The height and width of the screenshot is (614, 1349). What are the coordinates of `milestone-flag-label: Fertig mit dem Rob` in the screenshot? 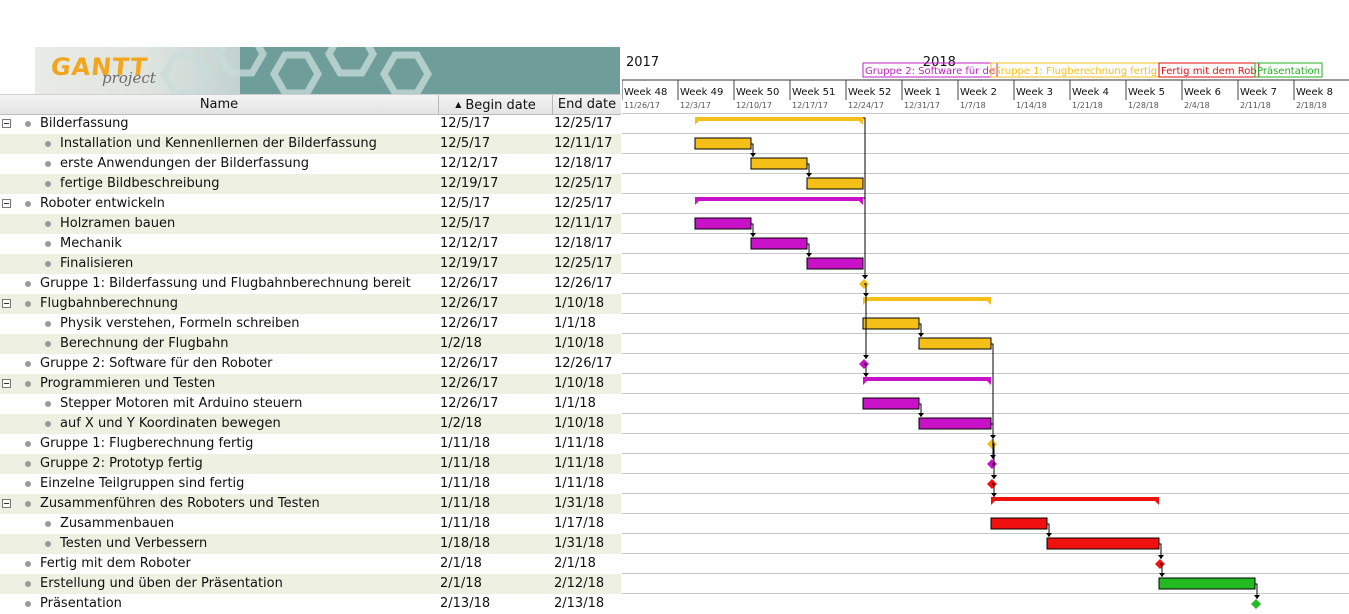 It's located at (1209, 71).